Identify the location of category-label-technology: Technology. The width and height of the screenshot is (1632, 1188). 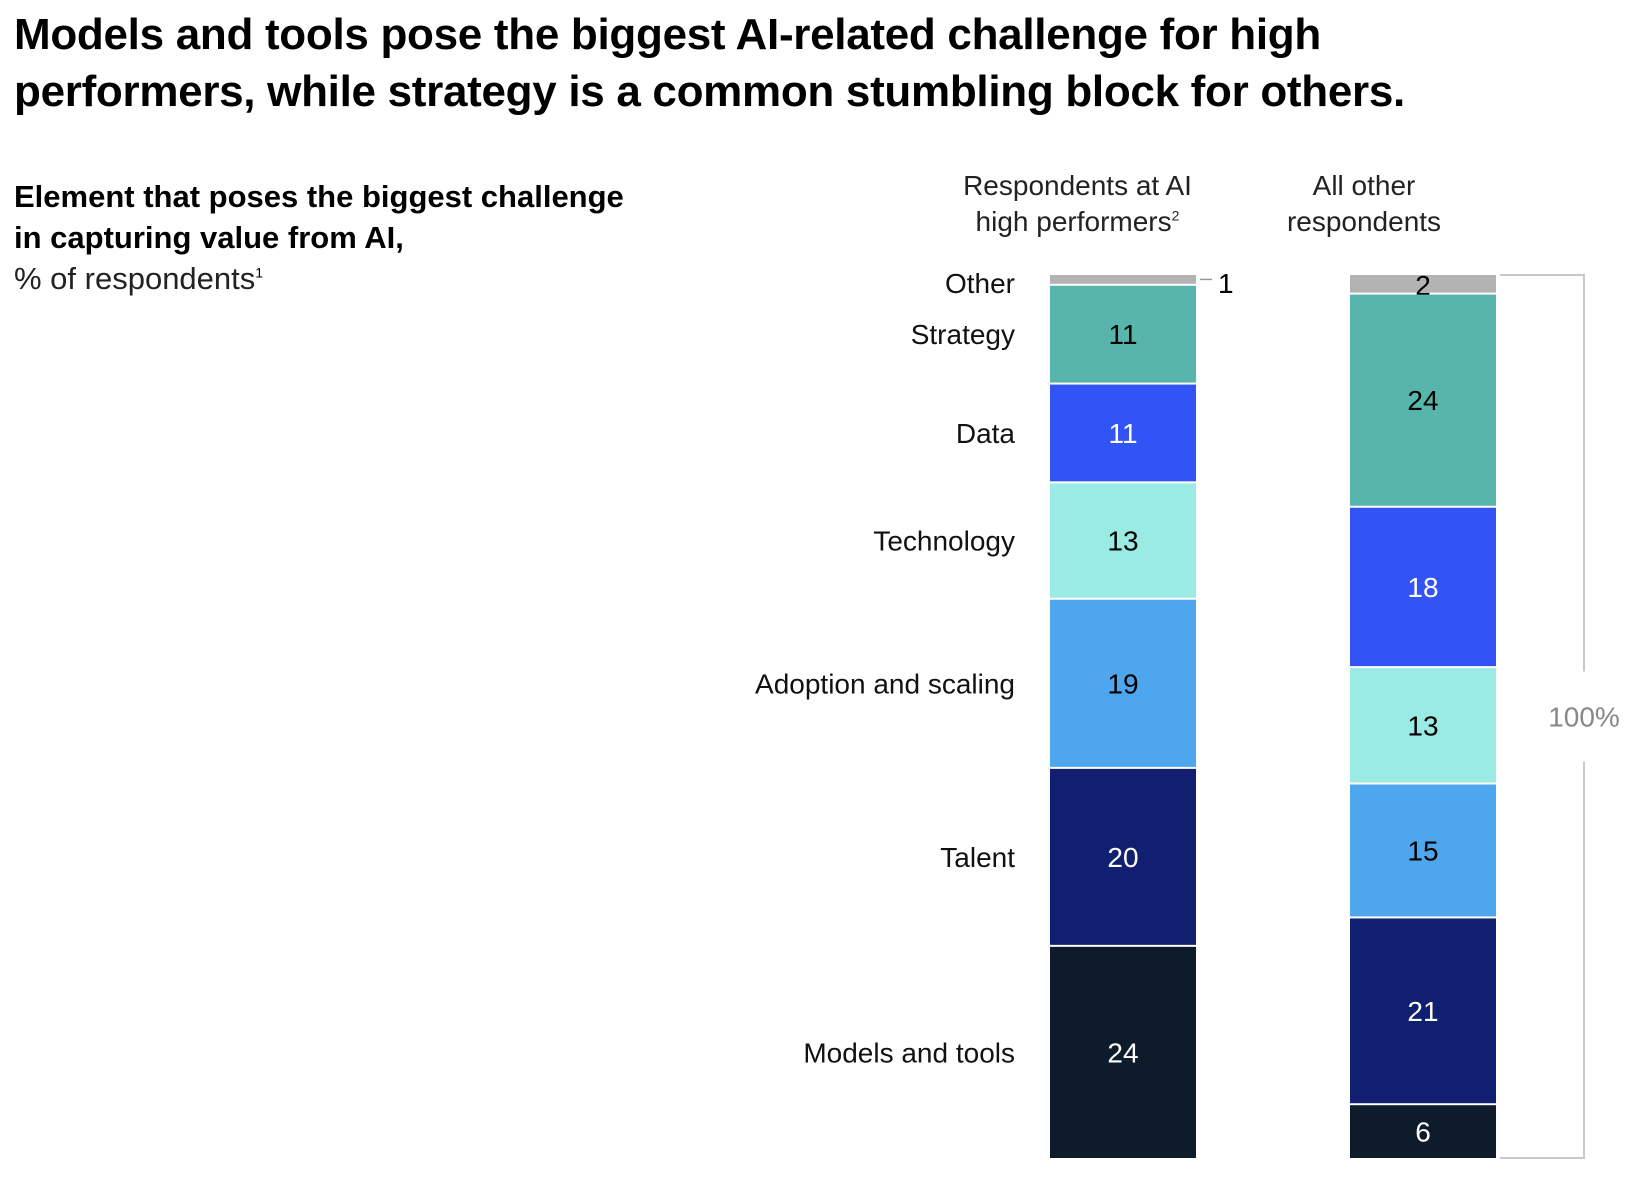
(944, 541).